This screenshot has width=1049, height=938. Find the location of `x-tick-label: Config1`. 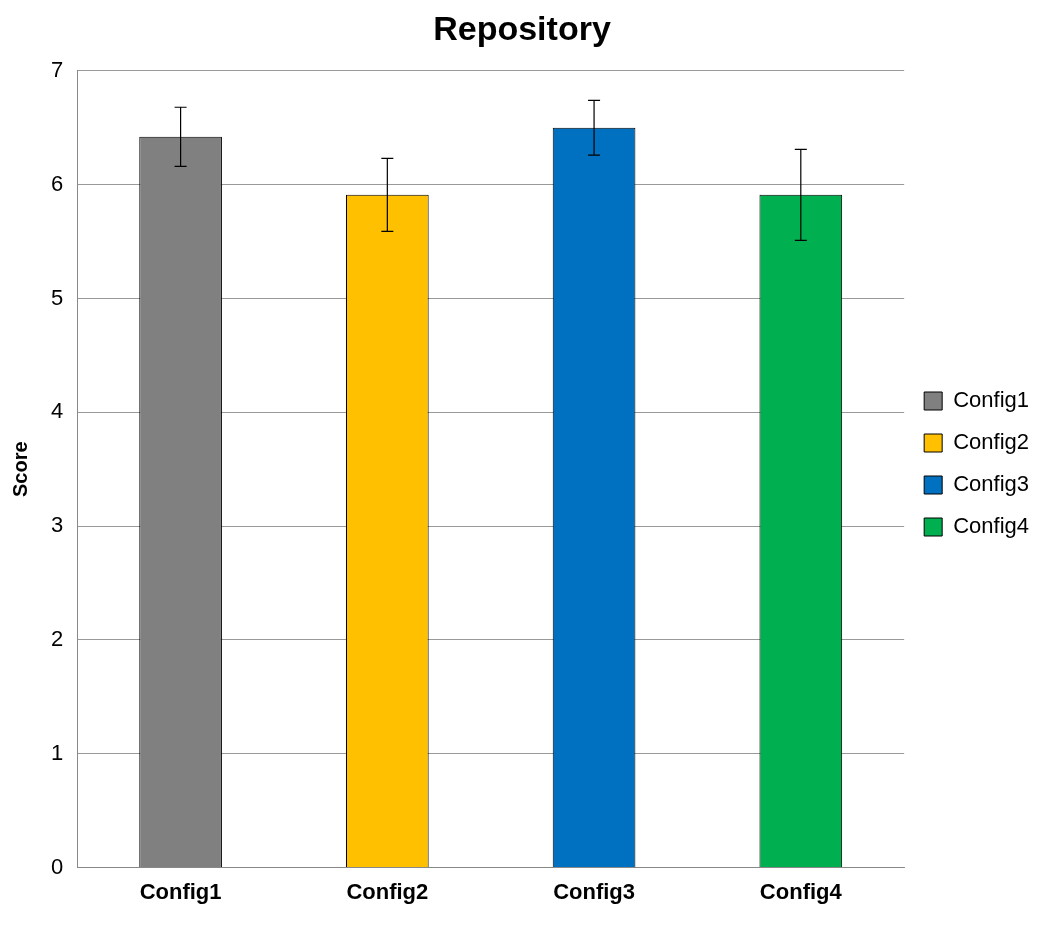

x-tick-label: Config1 is located at coordinates (180, 891).